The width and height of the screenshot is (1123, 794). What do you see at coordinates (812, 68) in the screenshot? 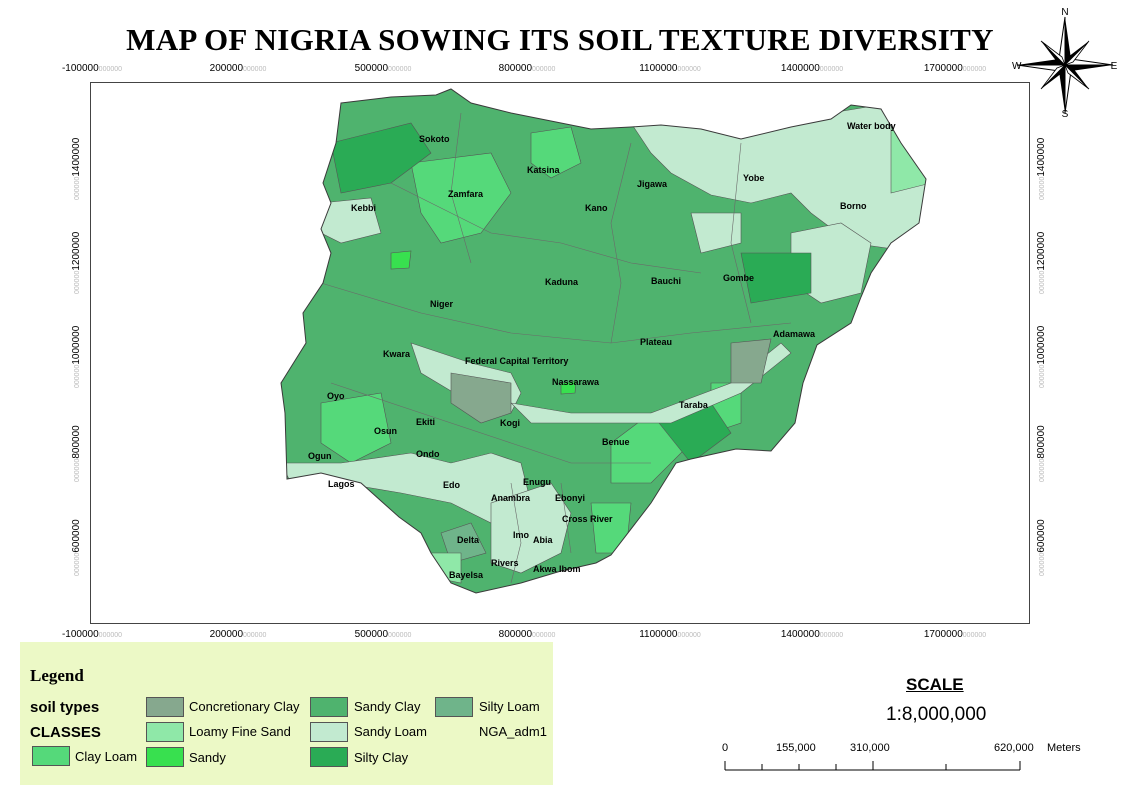
I see `x-tick-top: 1400000000000` at bounding box center [812, 68].